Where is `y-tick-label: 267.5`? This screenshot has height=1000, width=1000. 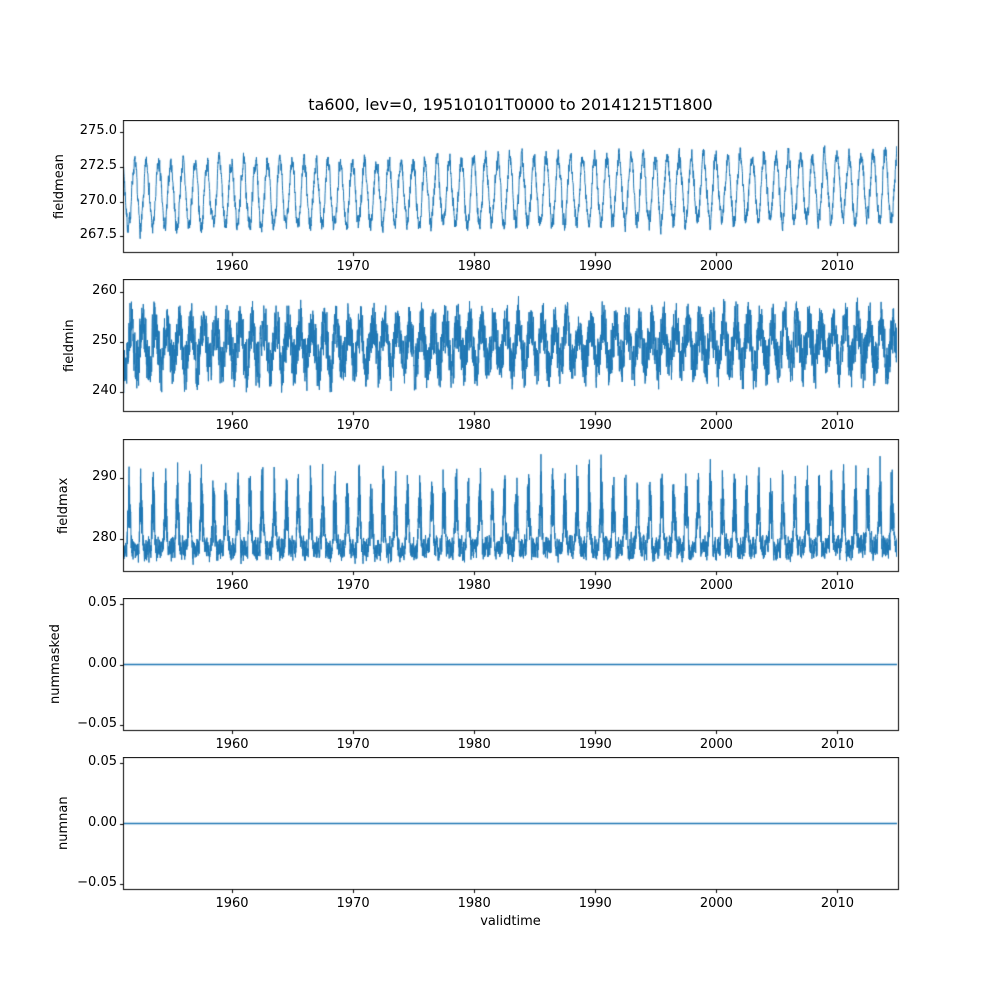
y-tick-label: 267.5 is located at coordinates (98, 235).